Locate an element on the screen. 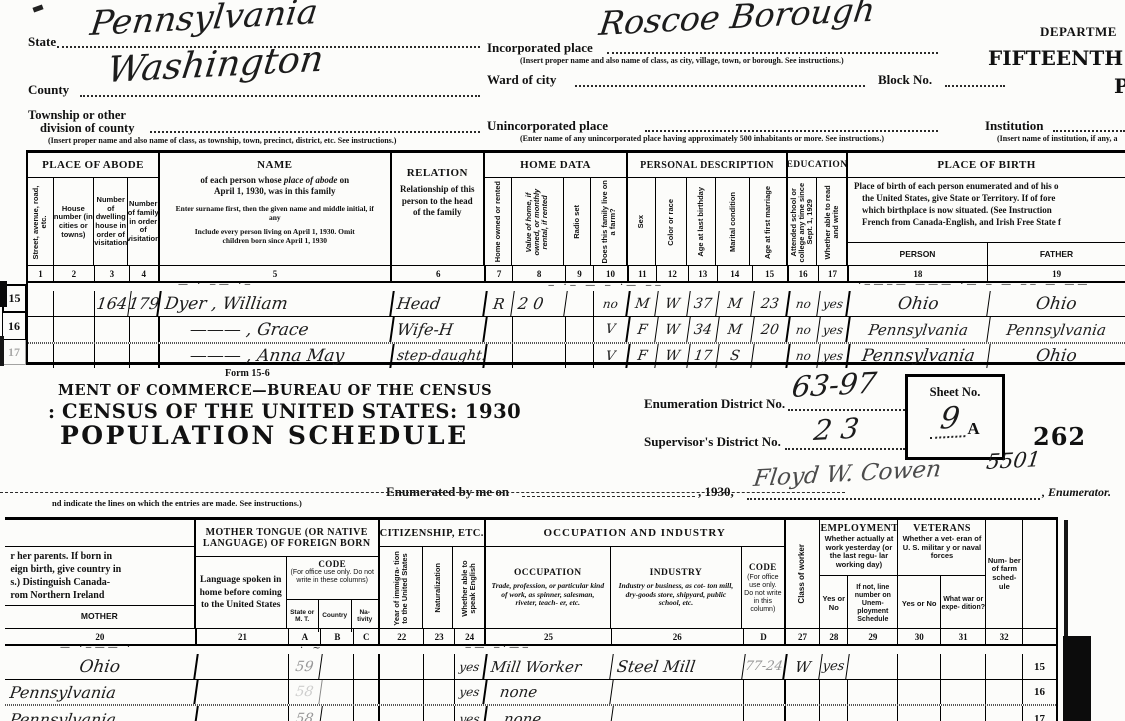  col-number: 15 is located at coordinates (771, 273).